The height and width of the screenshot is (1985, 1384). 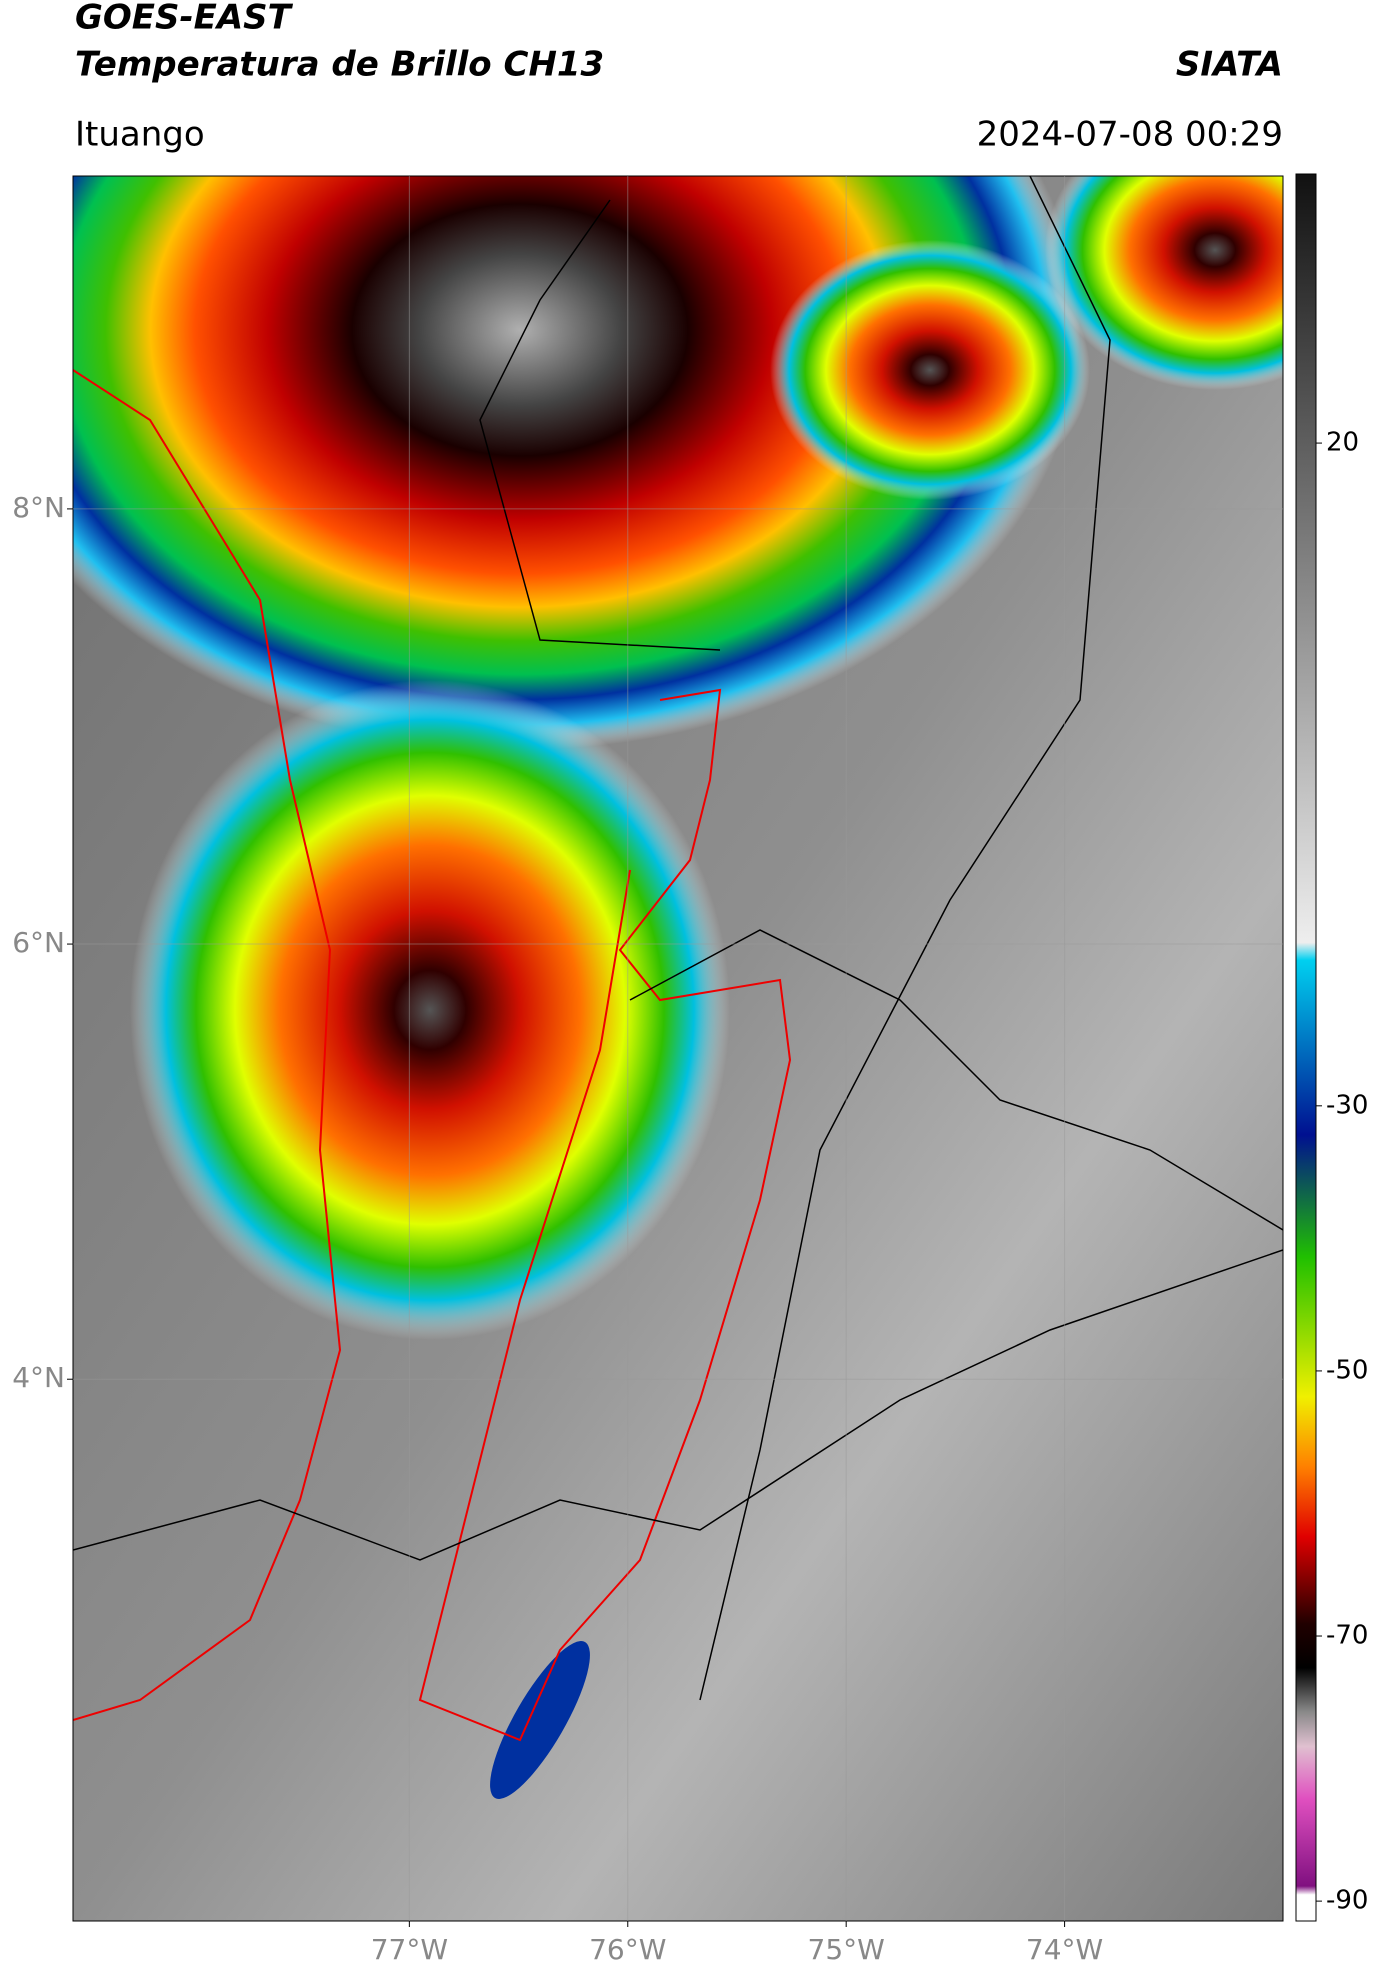 I want to click on colorbar-tick-label: -30, so click(x=1347, y=1105).